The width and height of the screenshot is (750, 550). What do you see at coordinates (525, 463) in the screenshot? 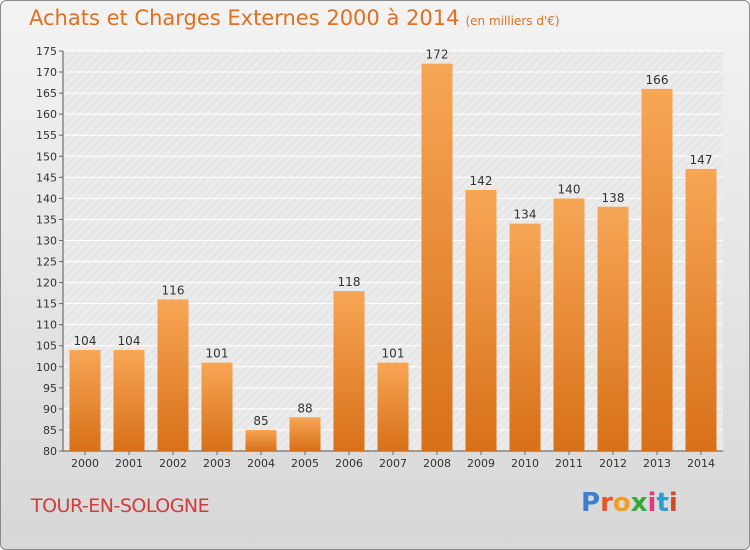
I see `x-tick-label: 2010` at bounding box center [525, 463].